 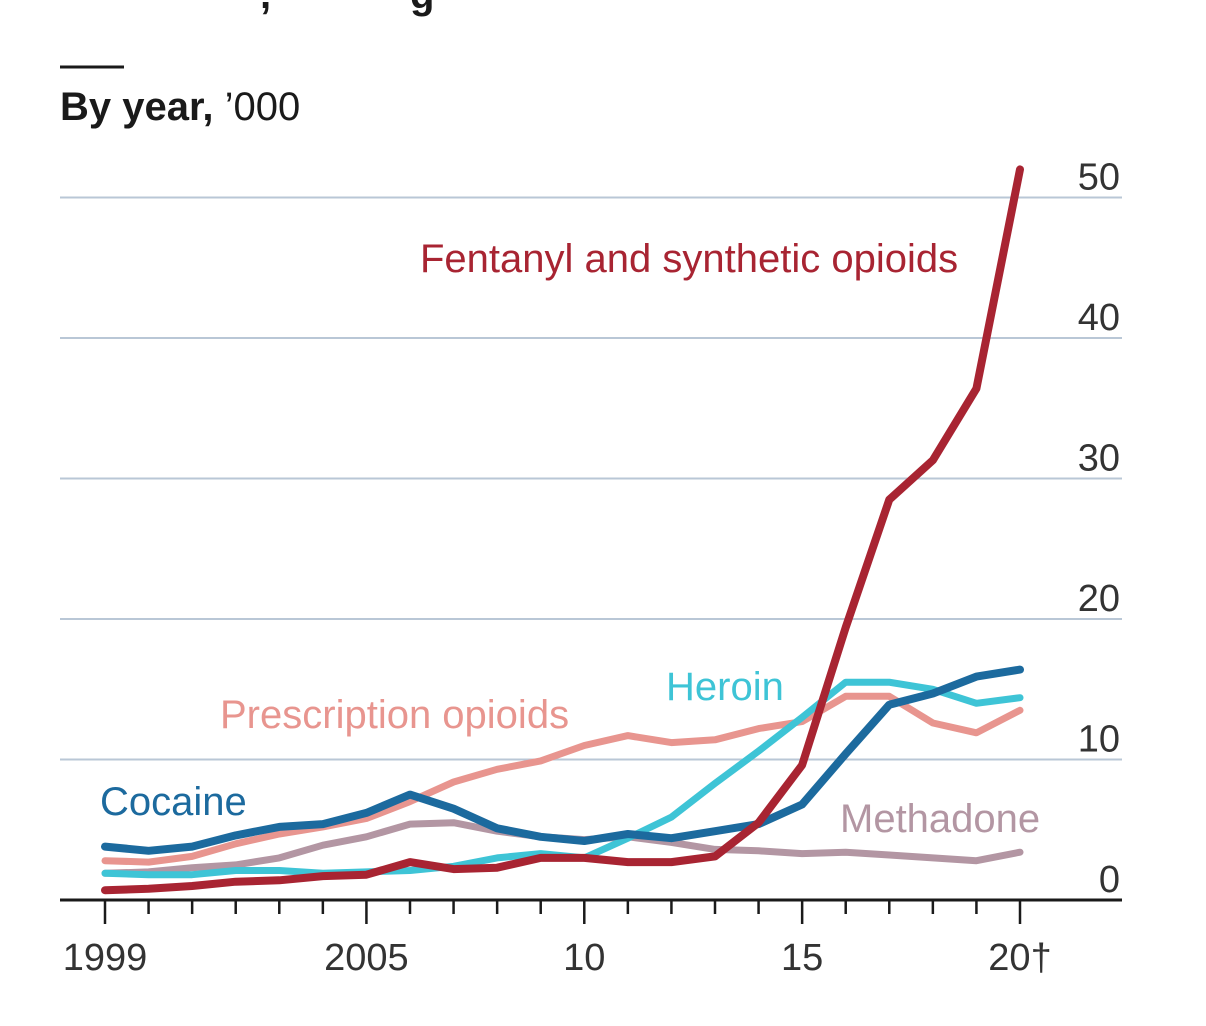 What do you see at coordinates (940, 819) in the screenshot?
I see `series-label-methadone: Methadone` at bounding box center [940, 819].